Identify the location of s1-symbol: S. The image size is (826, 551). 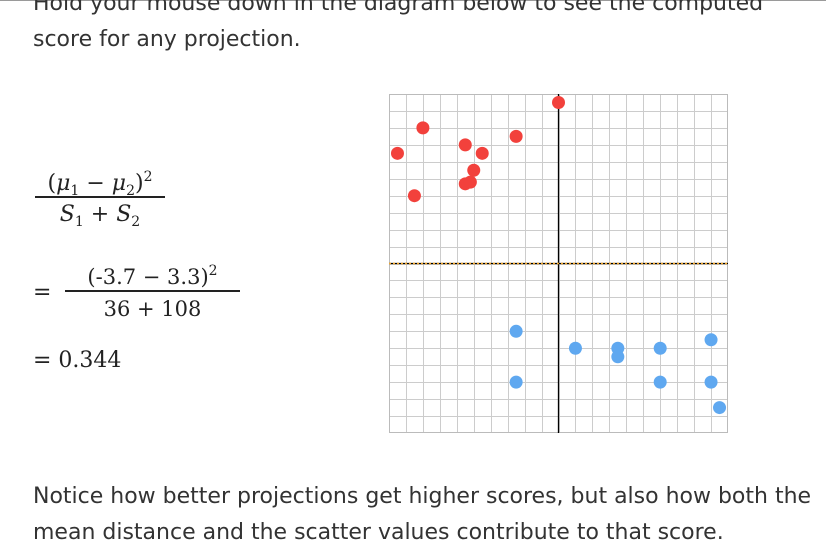
(67, 214).